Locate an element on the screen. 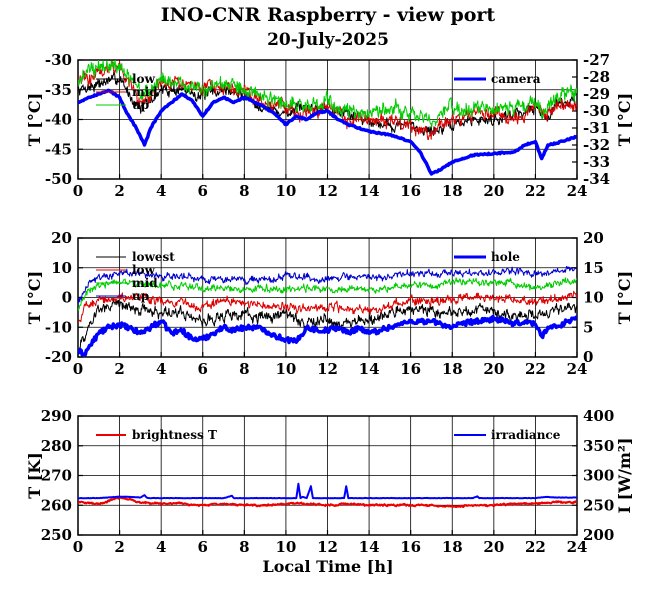 This screenshot has width=660, height=595. y-tick-label: 250 is located at coordinates (56, 535).